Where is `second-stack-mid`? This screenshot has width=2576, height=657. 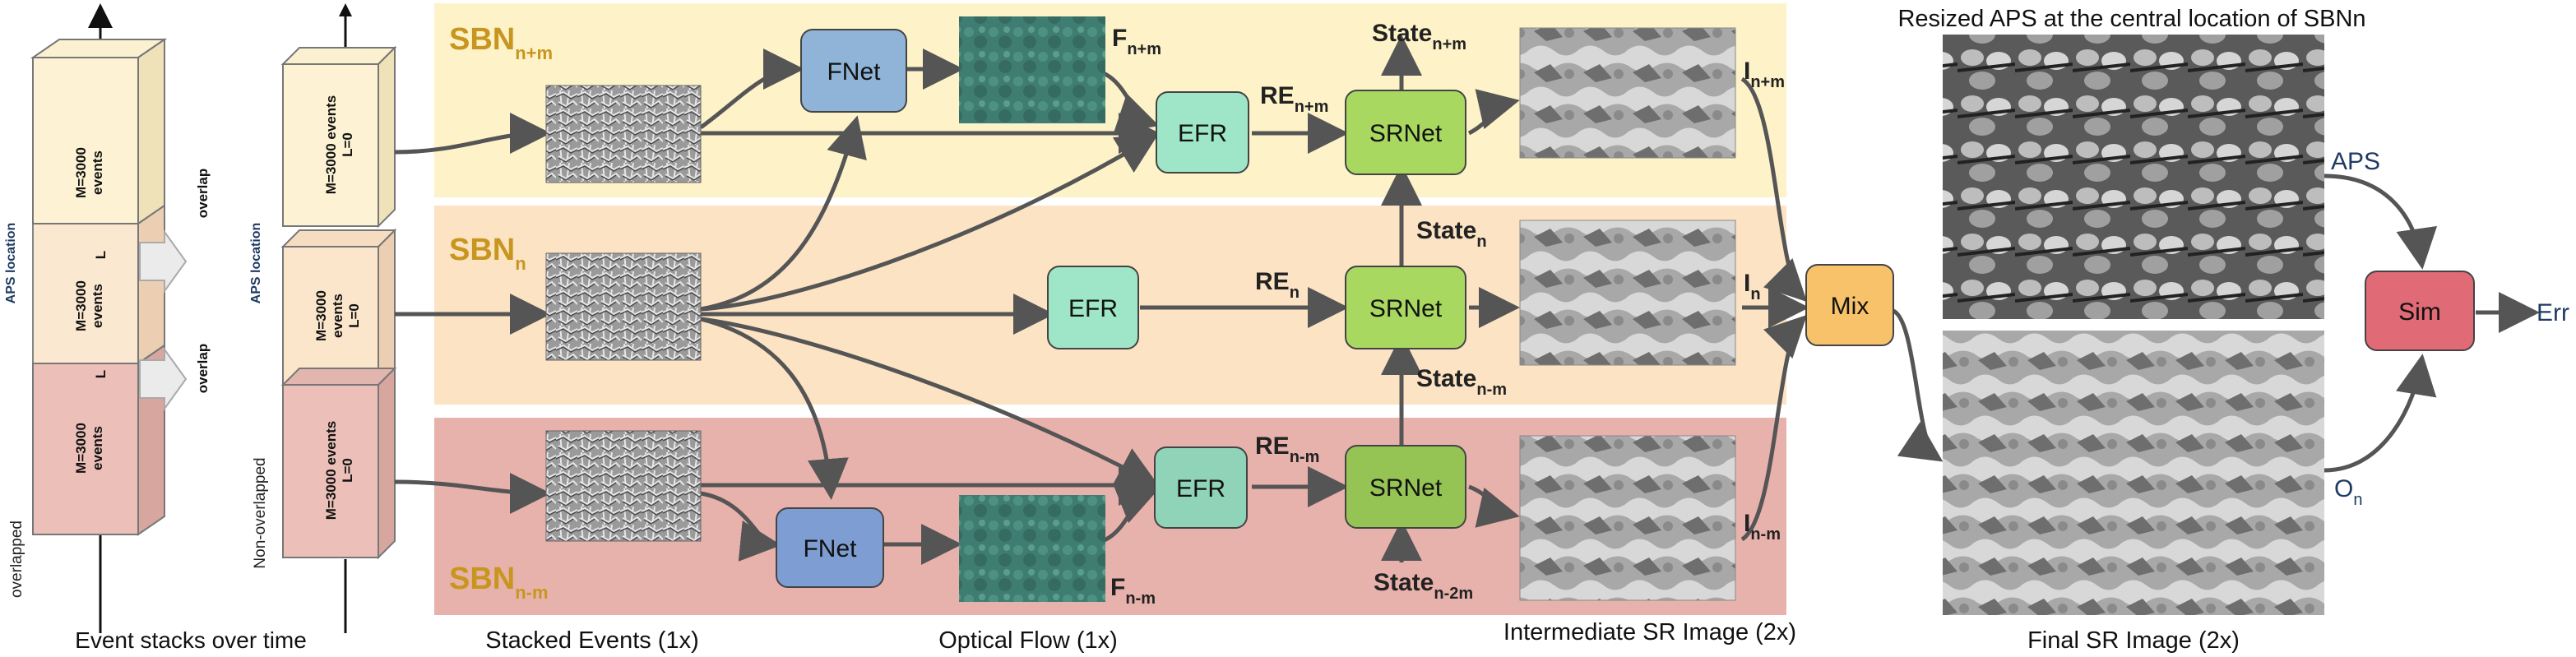 second-stack-mid is located at coordinates (331, 316).